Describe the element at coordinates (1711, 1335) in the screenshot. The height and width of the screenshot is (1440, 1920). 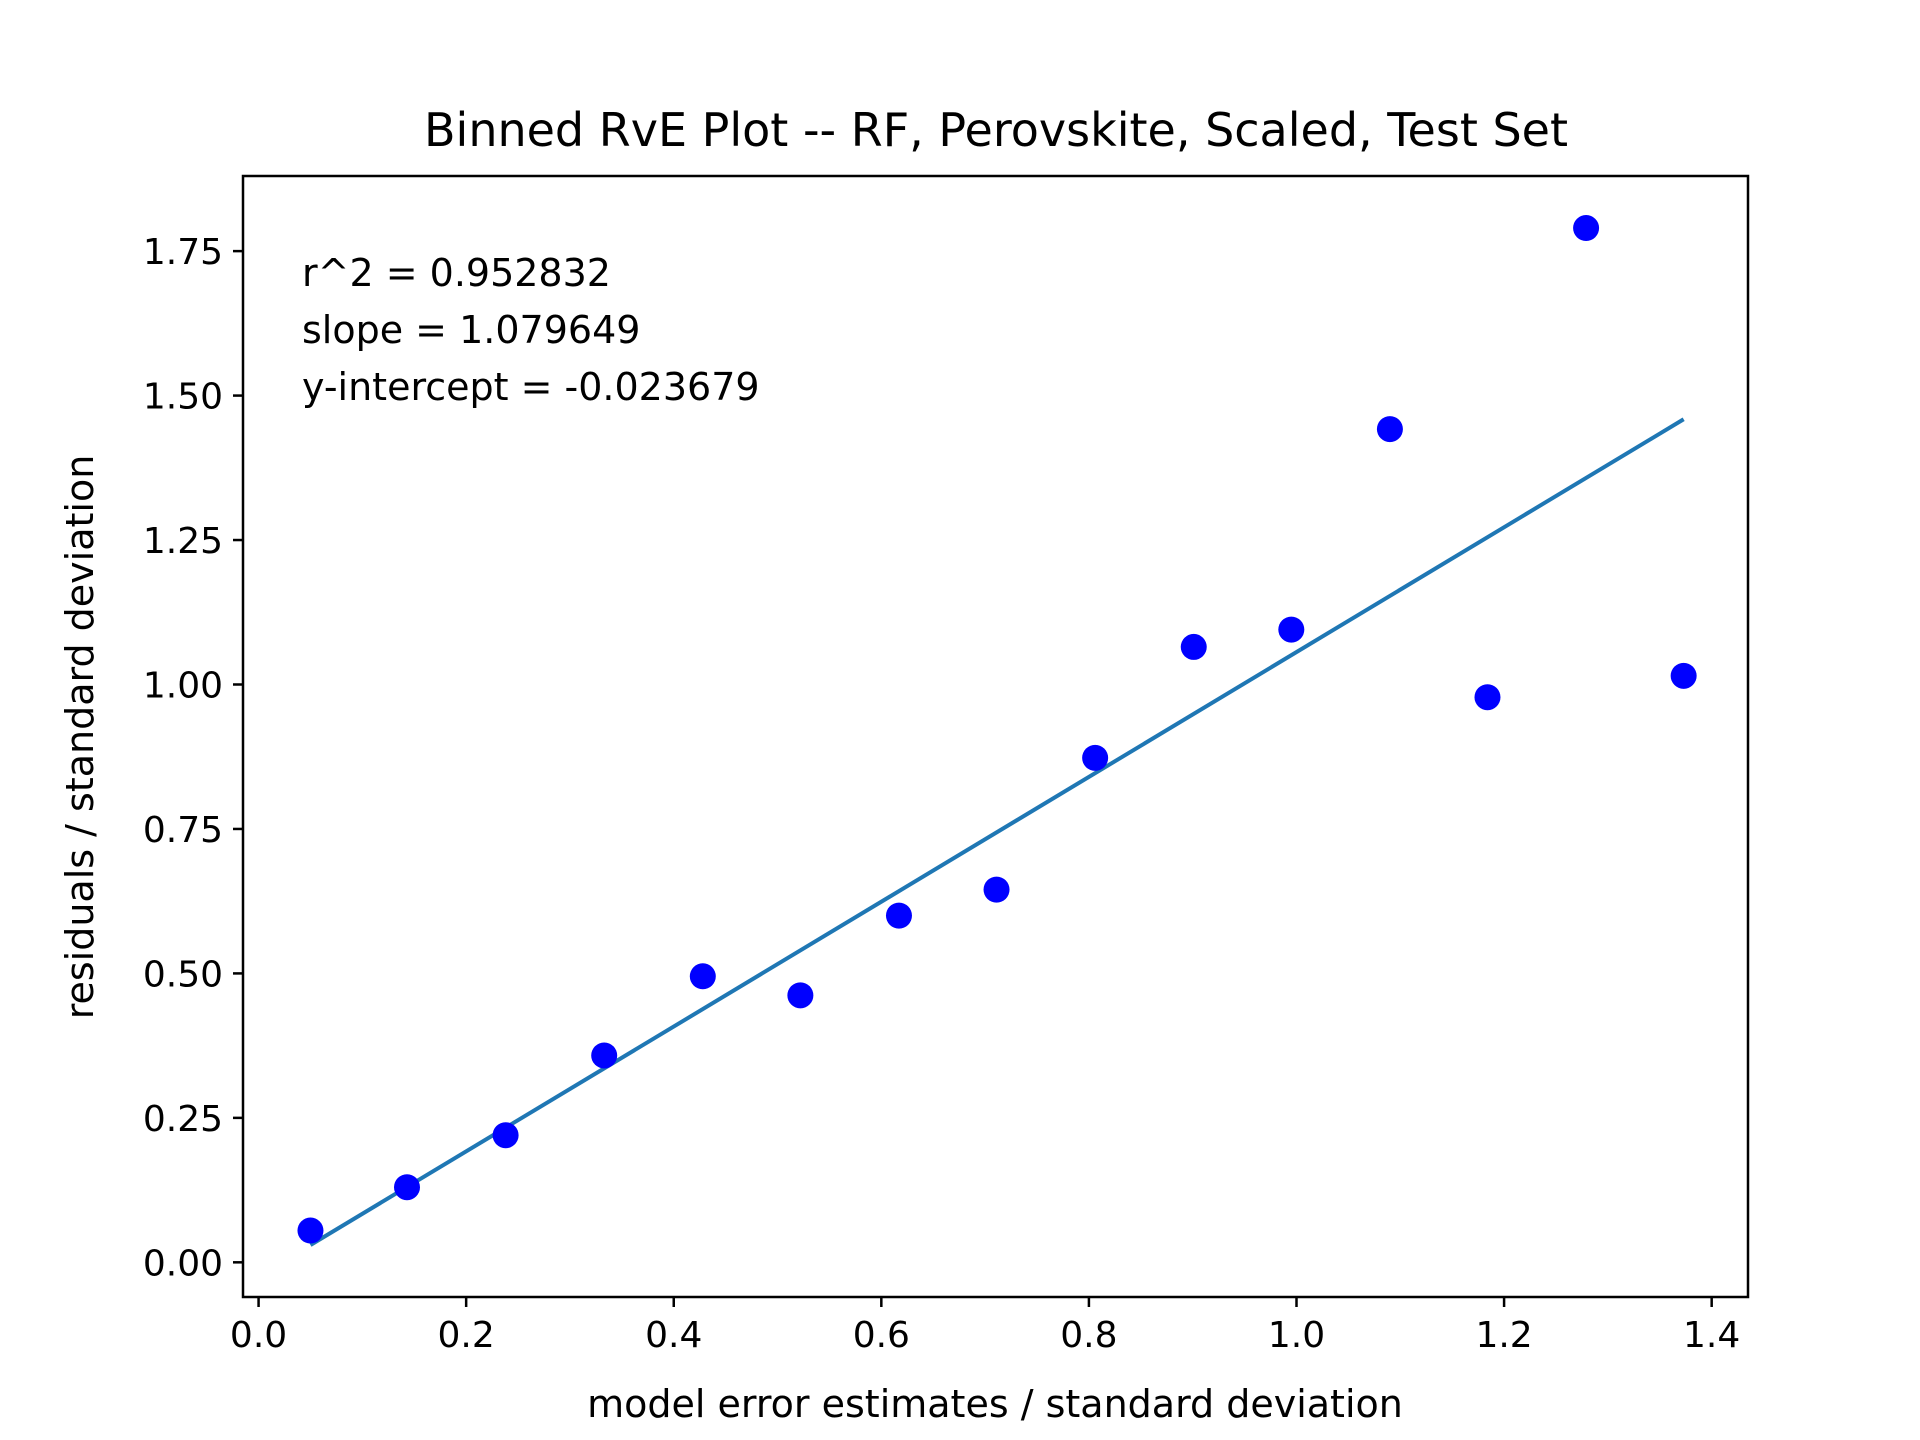
I see `x-tick-label: 1.4` at that location.